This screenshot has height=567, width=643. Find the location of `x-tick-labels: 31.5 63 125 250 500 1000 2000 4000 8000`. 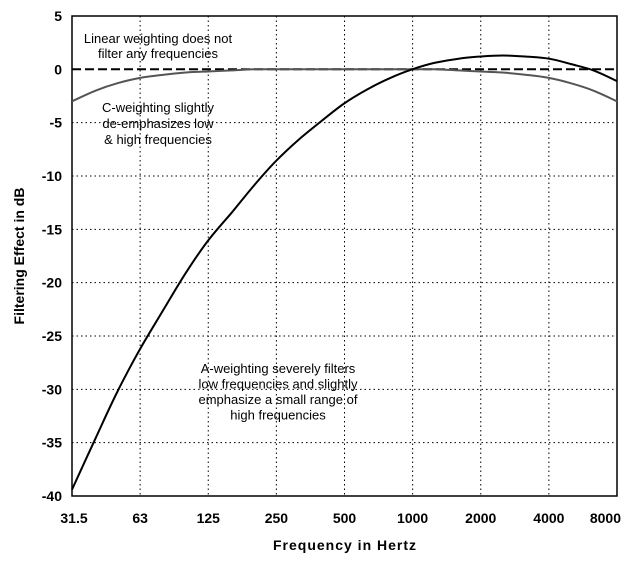

x-tick-labels: 31.5 63 125 250 500 1000 2000 4000 8000 is located at coordinates (340, 518).